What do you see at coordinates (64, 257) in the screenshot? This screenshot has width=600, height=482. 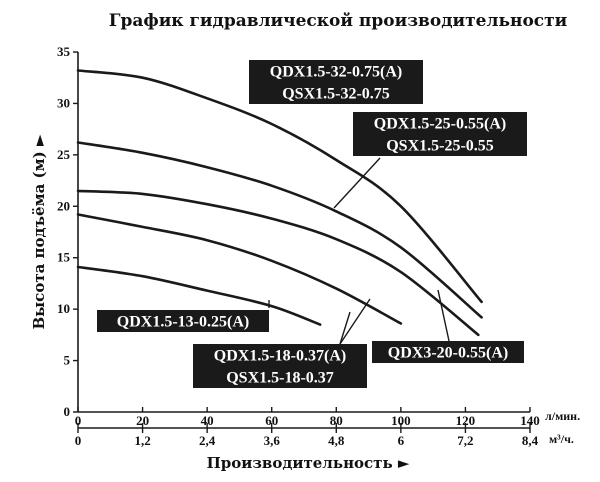 I see `y-tick-label: 15` at bounding box center [64, 257].